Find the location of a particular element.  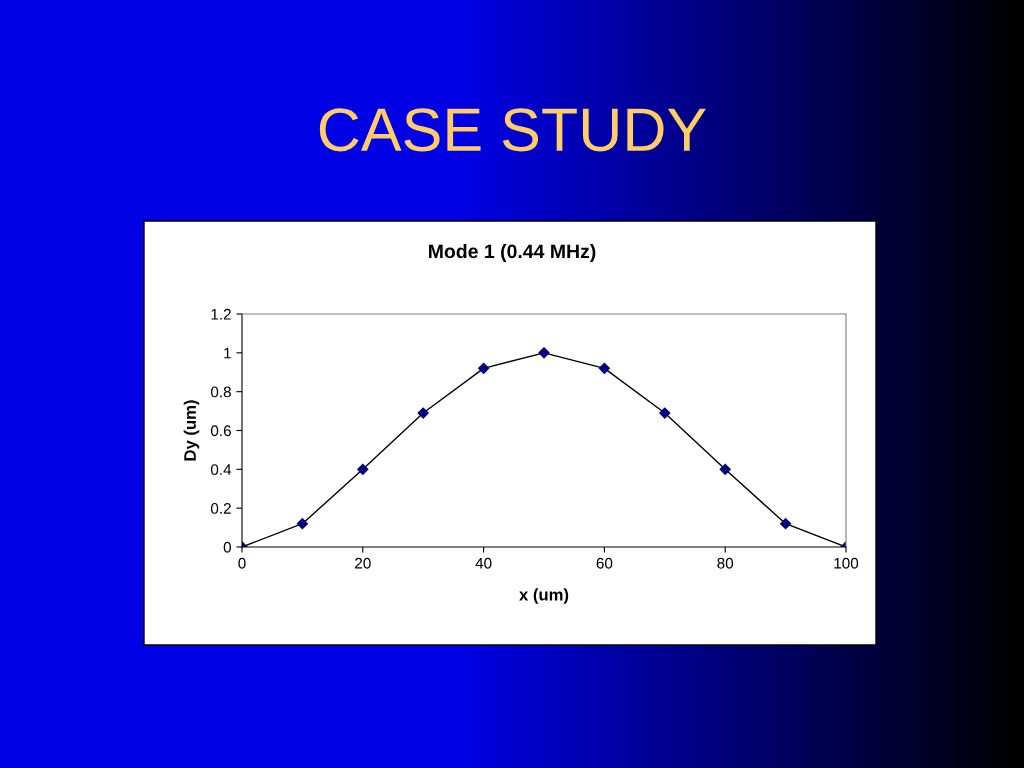

chart-title: CASE STUDY is located at coordinates (512, 130).